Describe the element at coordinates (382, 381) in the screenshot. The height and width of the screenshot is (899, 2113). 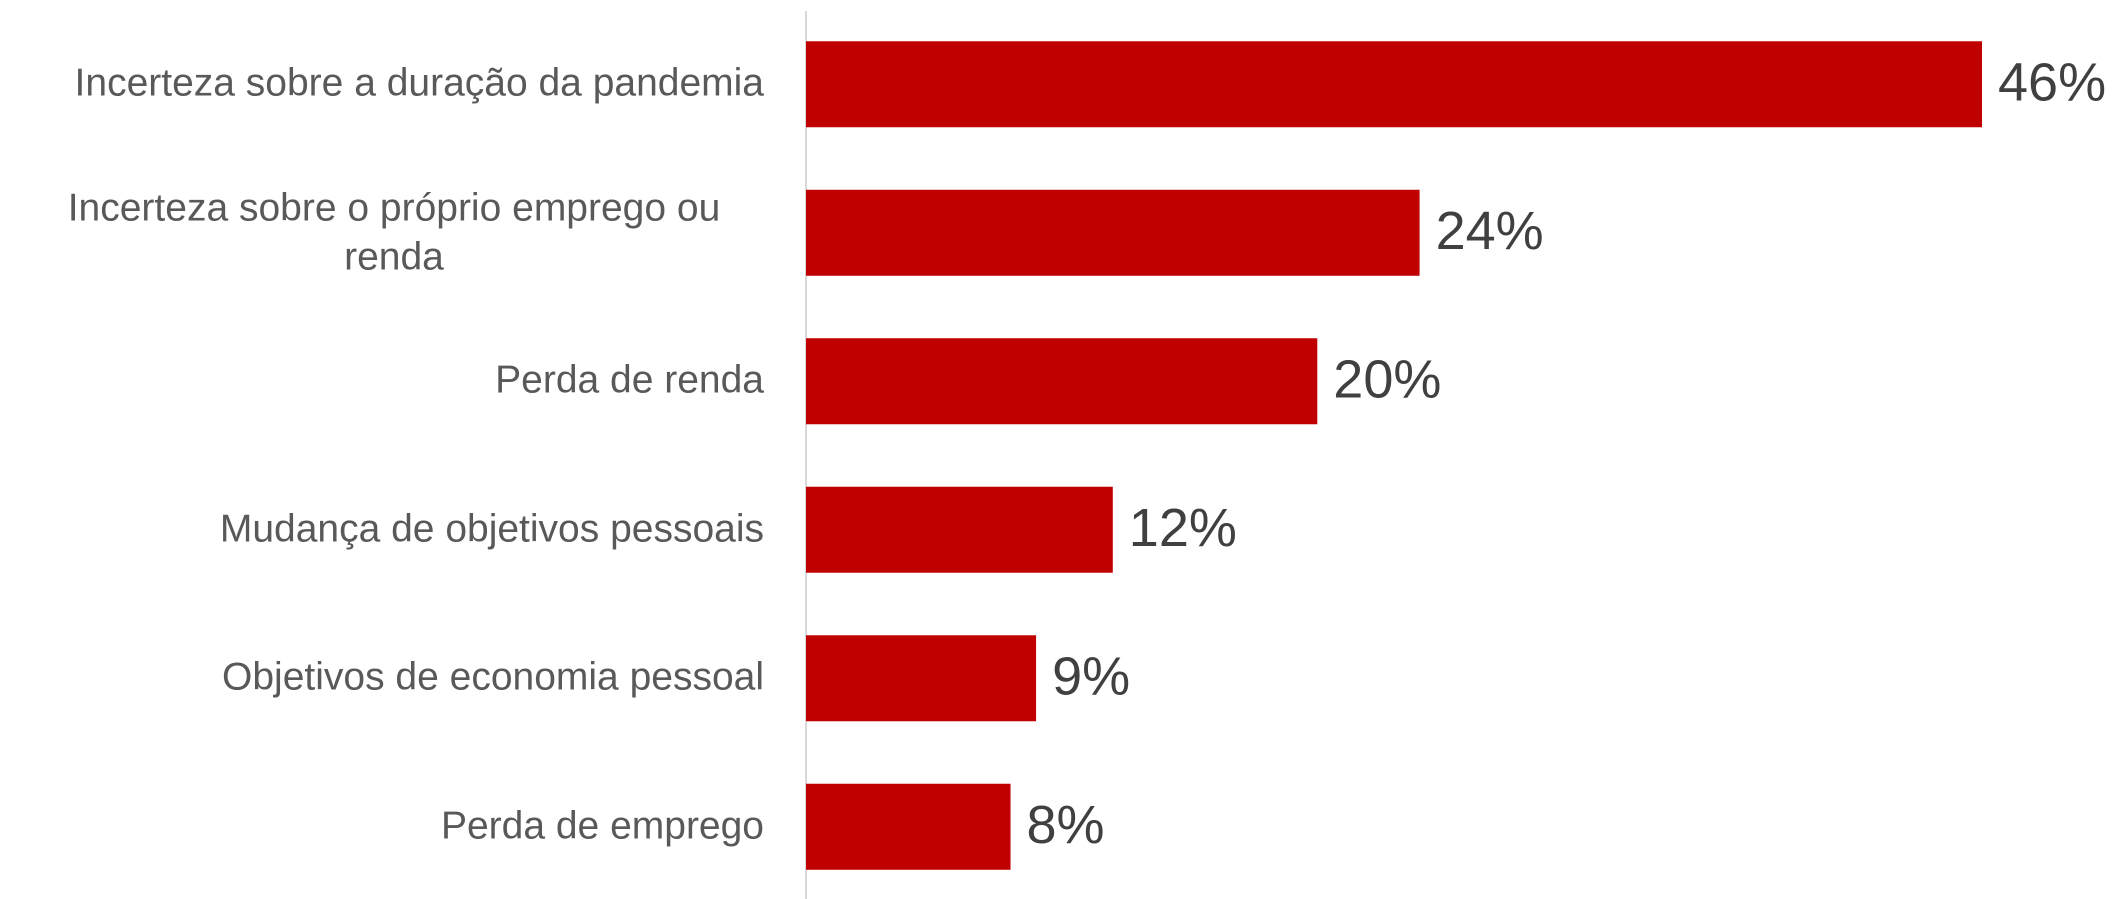
I see `category-label-box: Perda de renda` at that location.